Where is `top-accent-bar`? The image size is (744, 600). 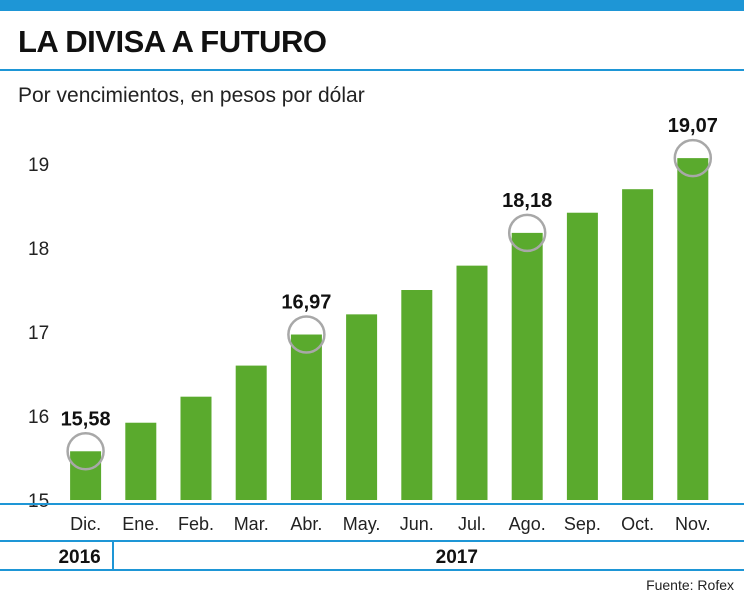
top-accent-bar is located at coordinates (372, 5).